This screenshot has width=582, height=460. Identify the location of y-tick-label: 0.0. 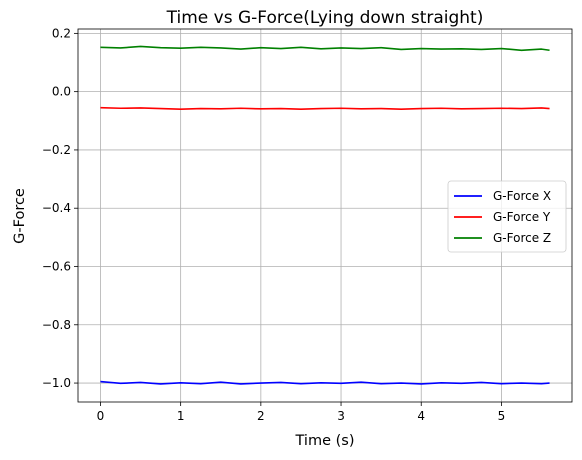
(61, 92).